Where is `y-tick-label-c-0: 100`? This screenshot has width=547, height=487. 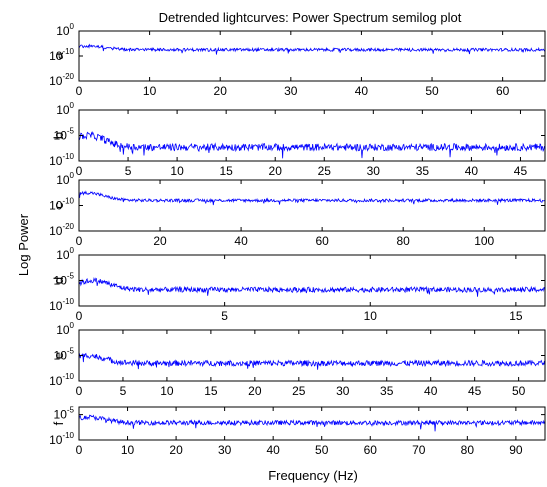
y-tick-label-c-0: 100 is located at coordinates (65, 179).